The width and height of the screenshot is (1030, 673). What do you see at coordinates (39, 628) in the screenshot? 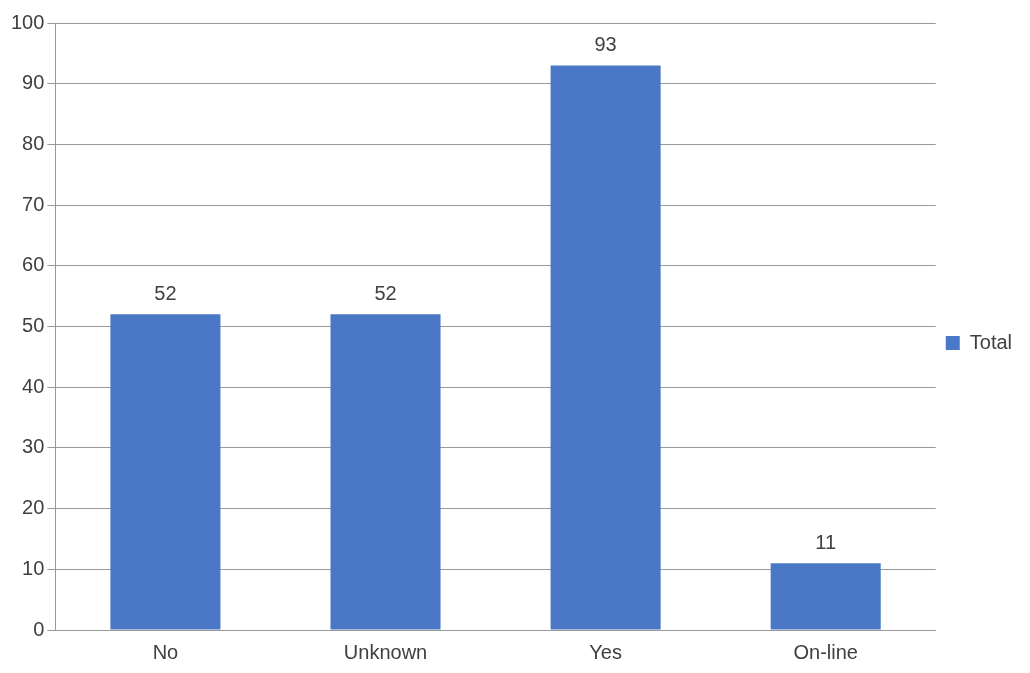
I see `y-tick-label: 0` at bounding box center [39, 628].